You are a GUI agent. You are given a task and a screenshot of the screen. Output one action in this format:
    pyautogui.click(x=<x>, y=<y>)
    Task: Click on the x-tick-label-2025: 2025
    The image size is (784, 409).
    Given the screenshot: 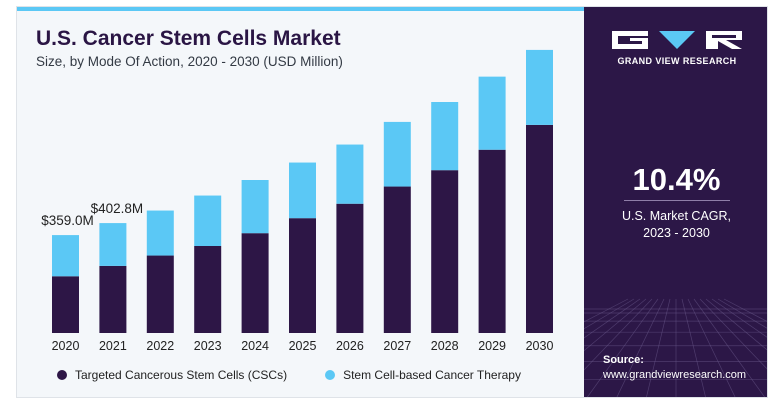 What is the action you would take?
    pyautogui.click(x=303, y=346)
    